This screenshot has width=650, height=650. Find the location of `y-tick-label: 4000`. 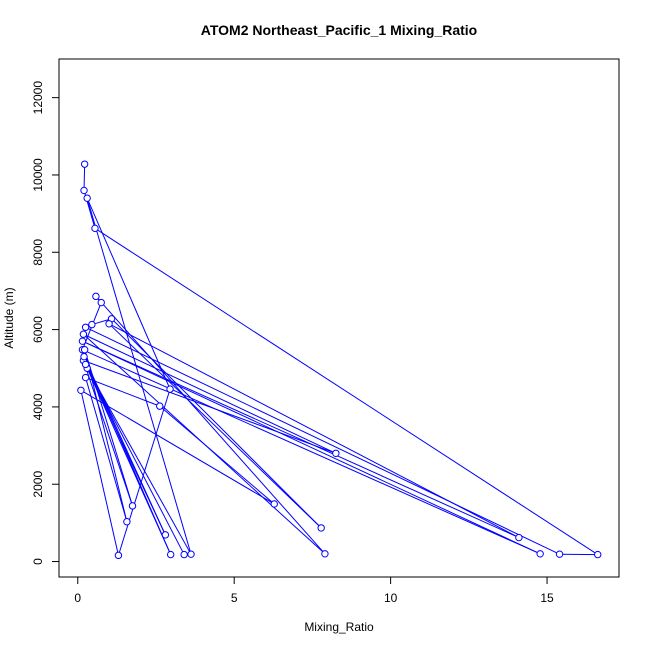

y-tick-label: 4000 is located at coordinates (38, 406).